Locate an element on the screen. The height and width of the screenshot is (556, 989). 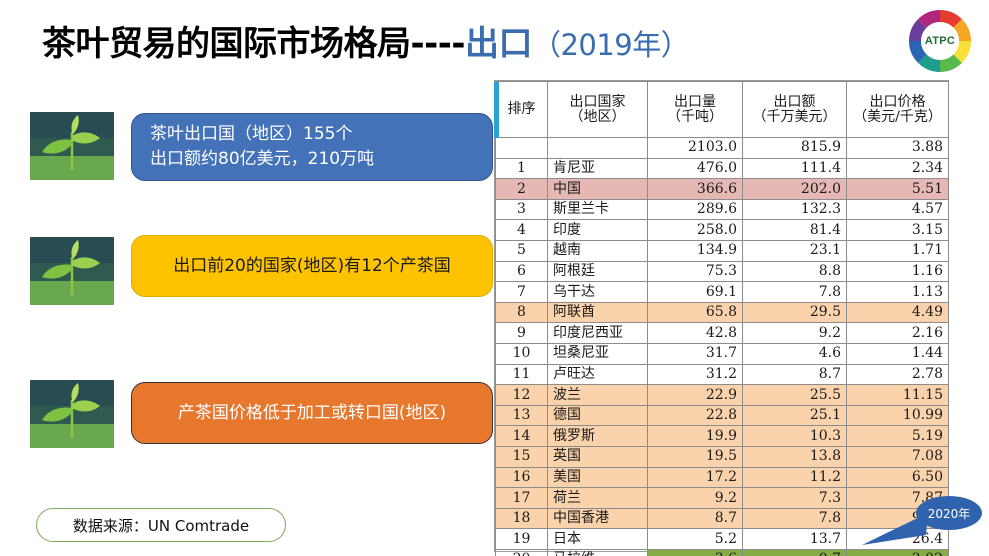
table-row: 17 荷兰 9.2 7.3 7.87 is located at coordinates (722, 498).